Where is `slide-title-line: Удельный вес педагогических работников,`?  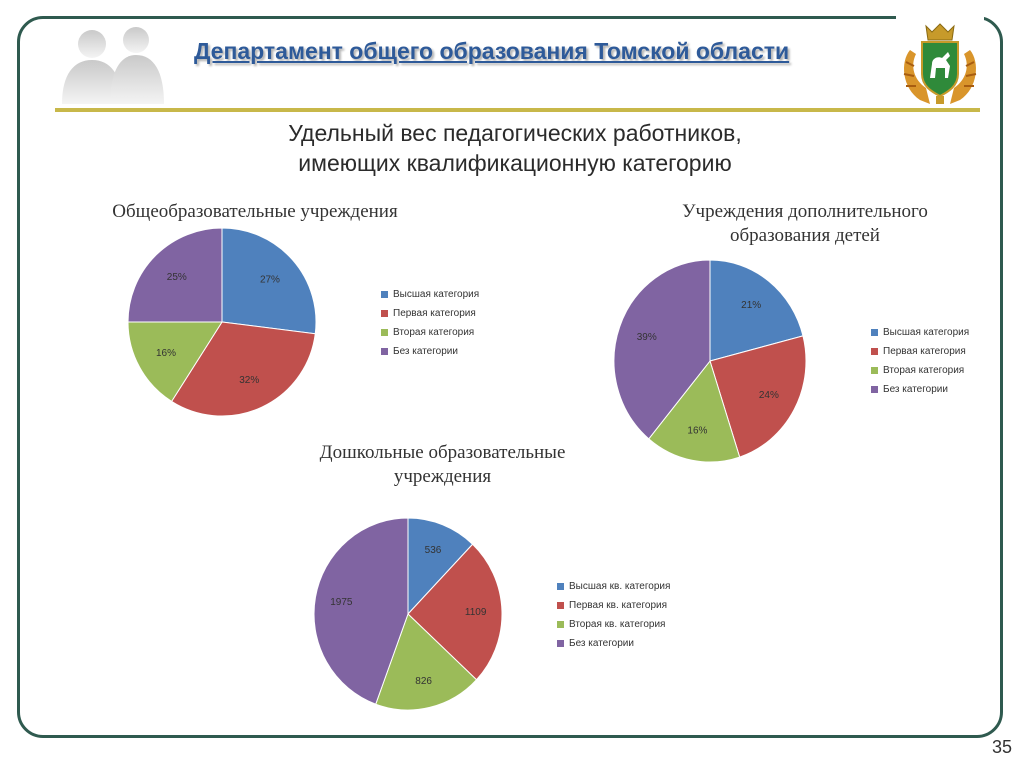
slide-title-line: Удельный вес педагогических работников, is located at coordinates (515, 133).